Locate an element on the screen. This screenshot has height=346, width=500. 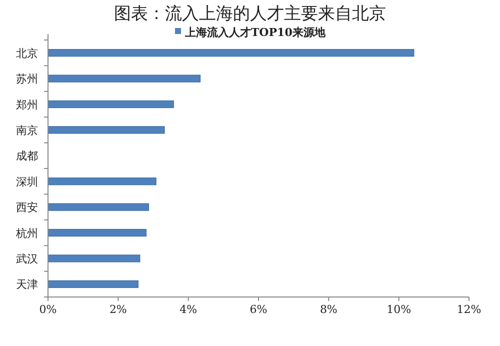
tick-label: 8% is located at coordinates (329, 309).